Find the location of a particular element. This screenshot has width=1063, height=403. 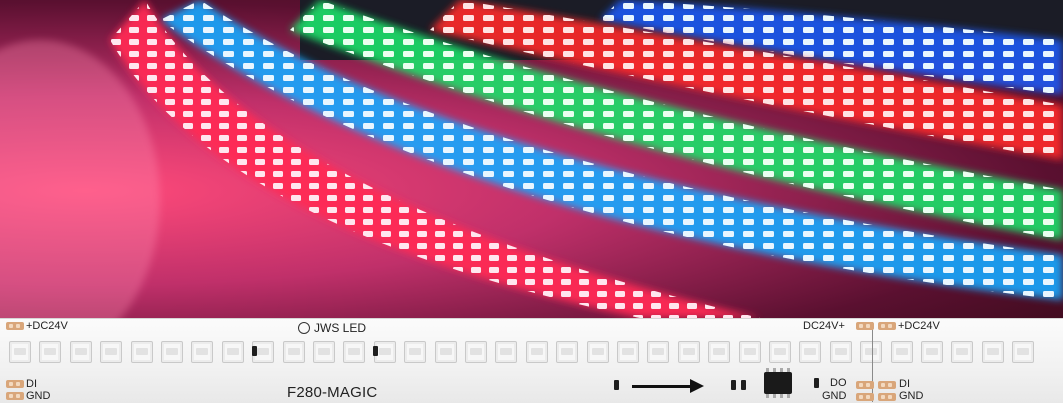

driver-ic-chip is located at coordinates (778, 383).